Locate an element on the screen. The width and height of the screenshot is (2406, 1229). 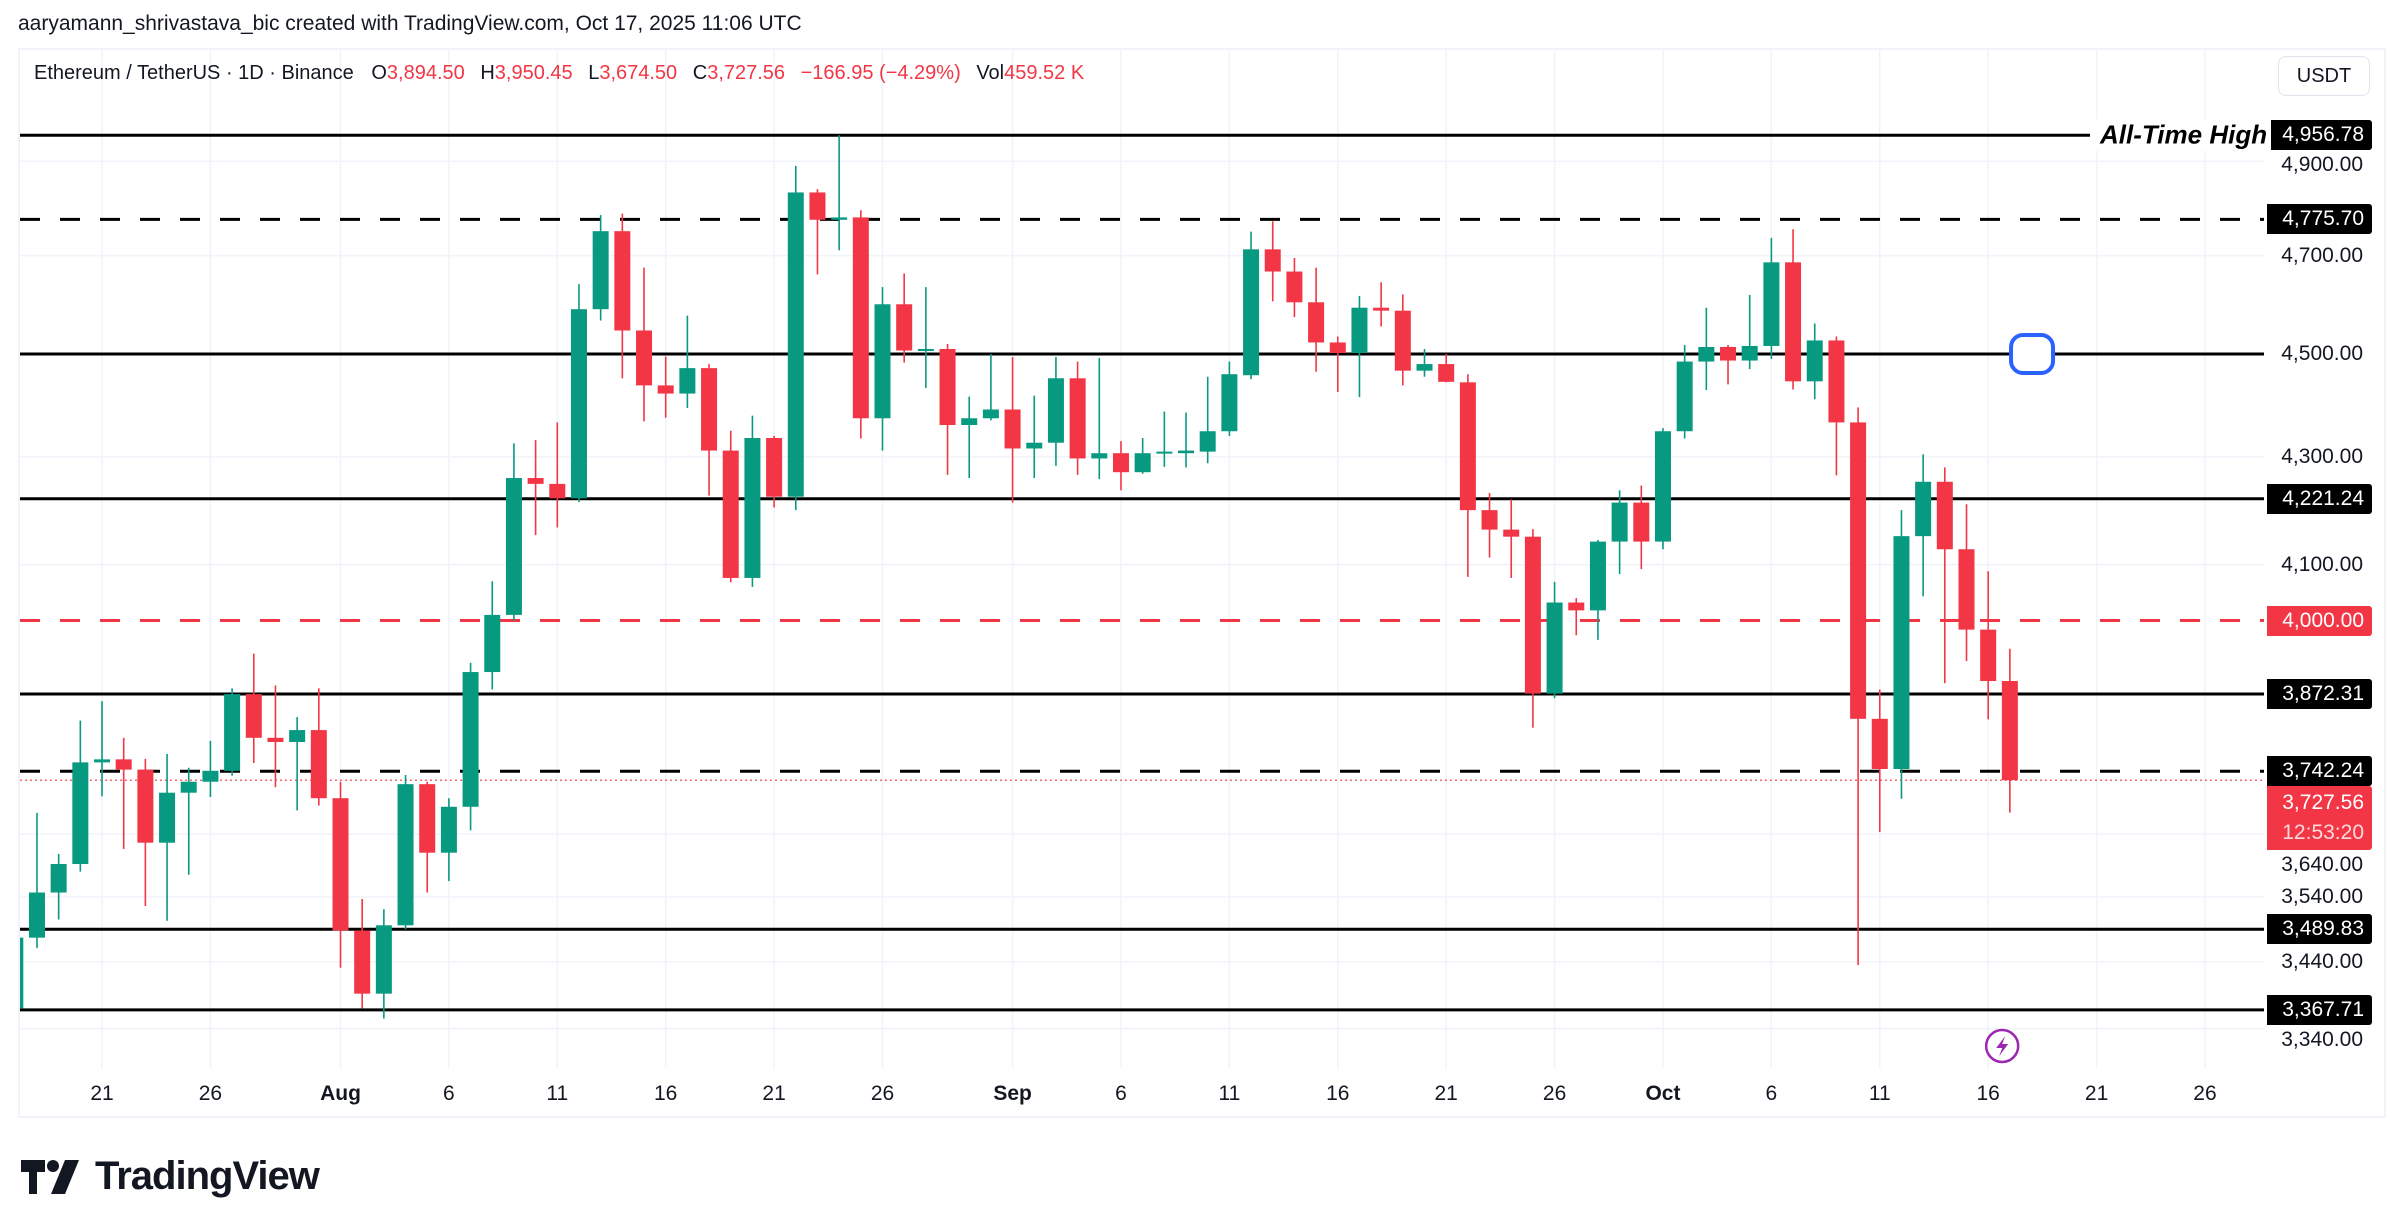
date-tick-label: 26 is located at coordinates (882, 1093).